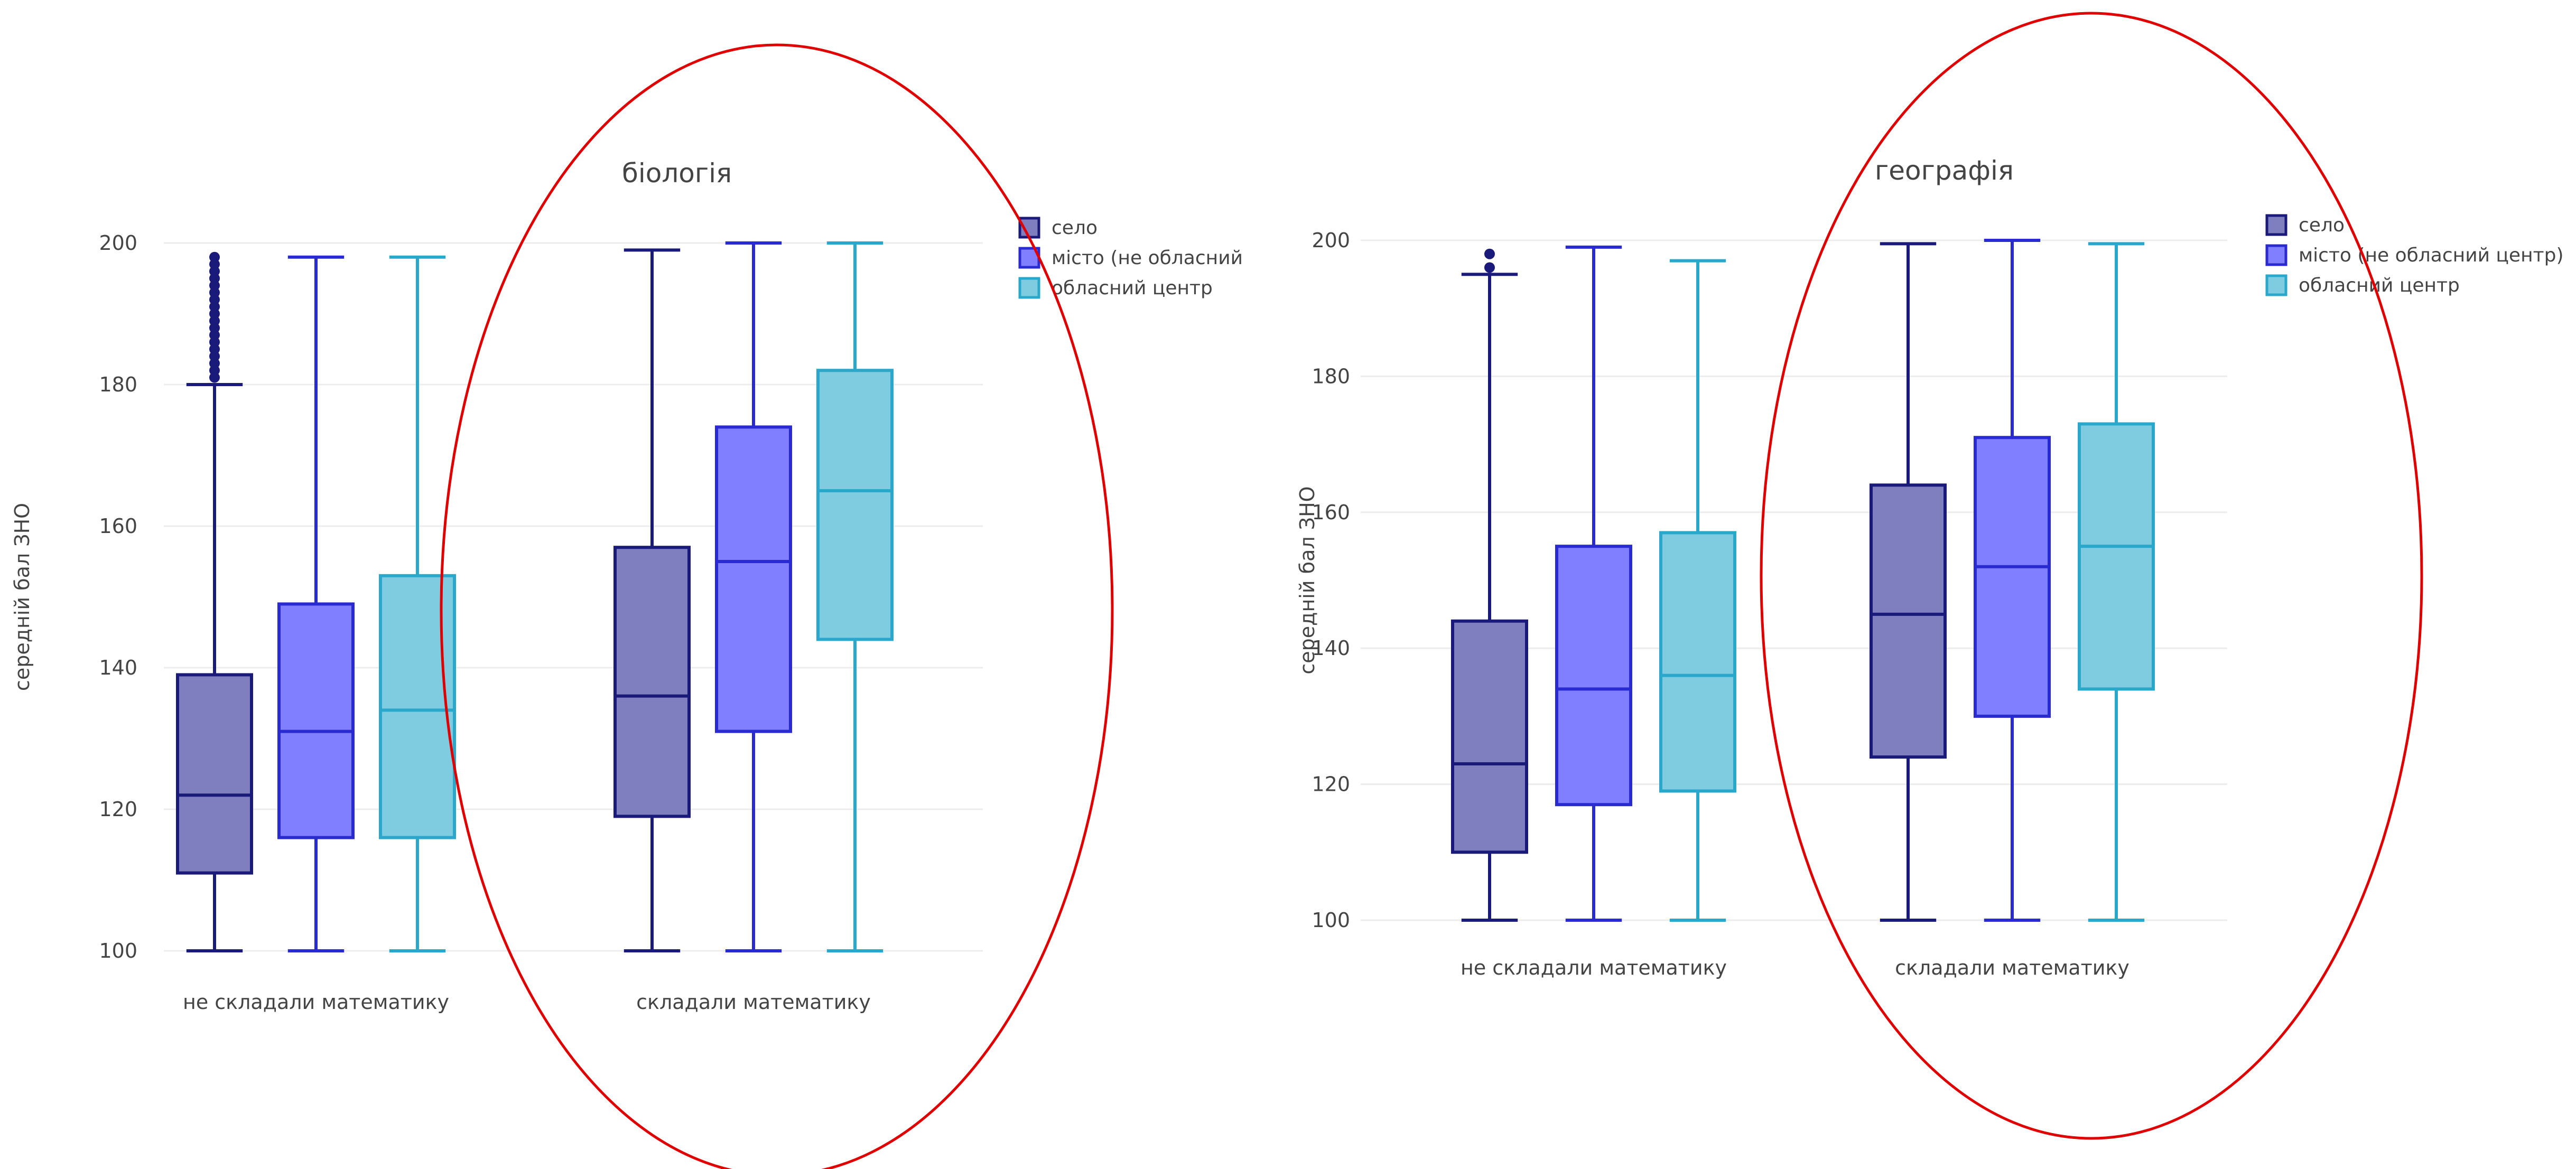  Describe the element at coordinates (677, 173) in the screenshot. I see `chart-title: біологія` at that location.